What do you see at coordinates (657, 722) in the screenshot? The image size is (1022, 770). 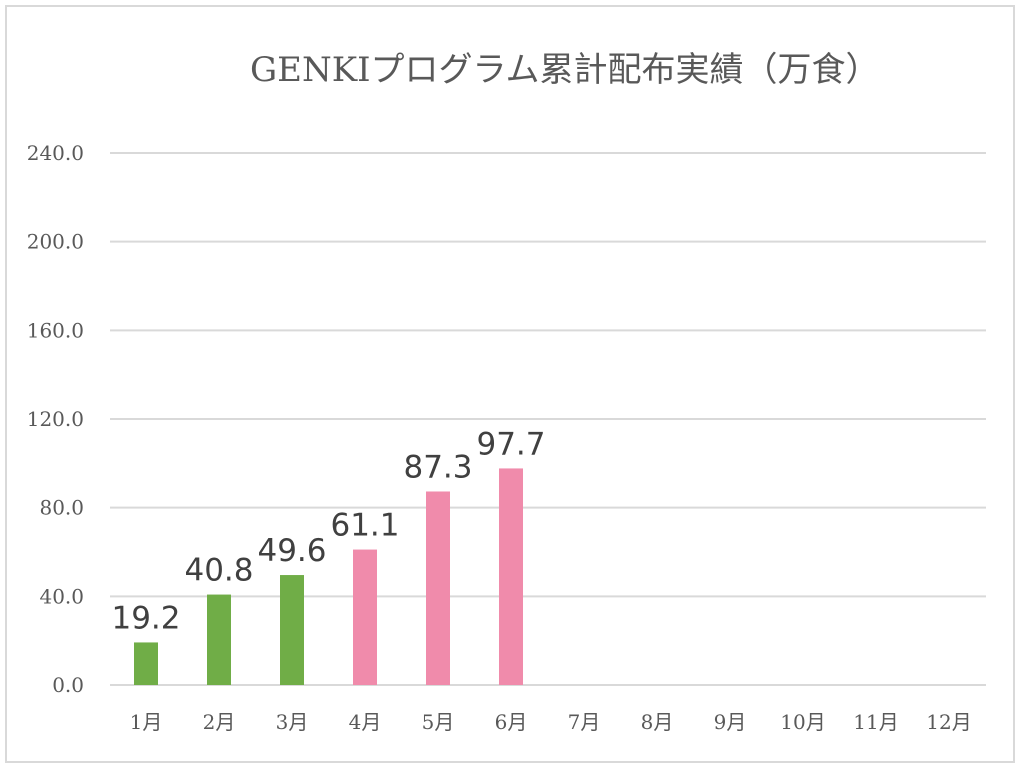 I see `x-tick-label: 8月` at bounding box center [657, 722].